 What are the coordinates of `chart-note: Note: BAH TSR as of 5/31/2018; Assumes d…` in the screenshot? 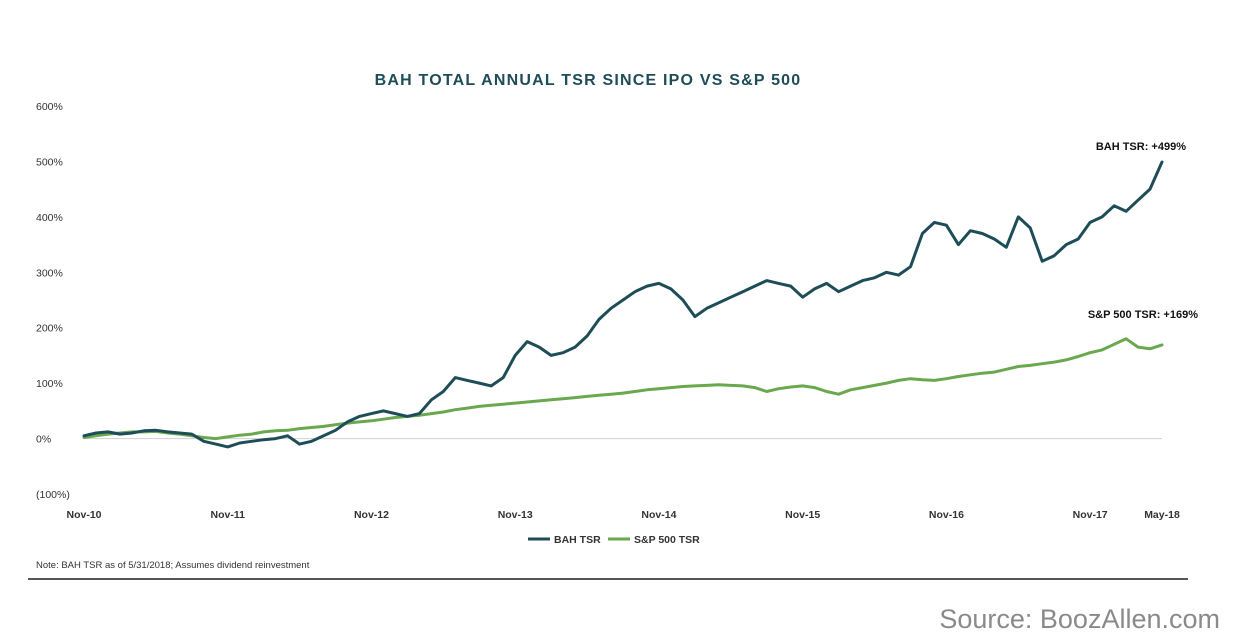 It's located at (173, 565).